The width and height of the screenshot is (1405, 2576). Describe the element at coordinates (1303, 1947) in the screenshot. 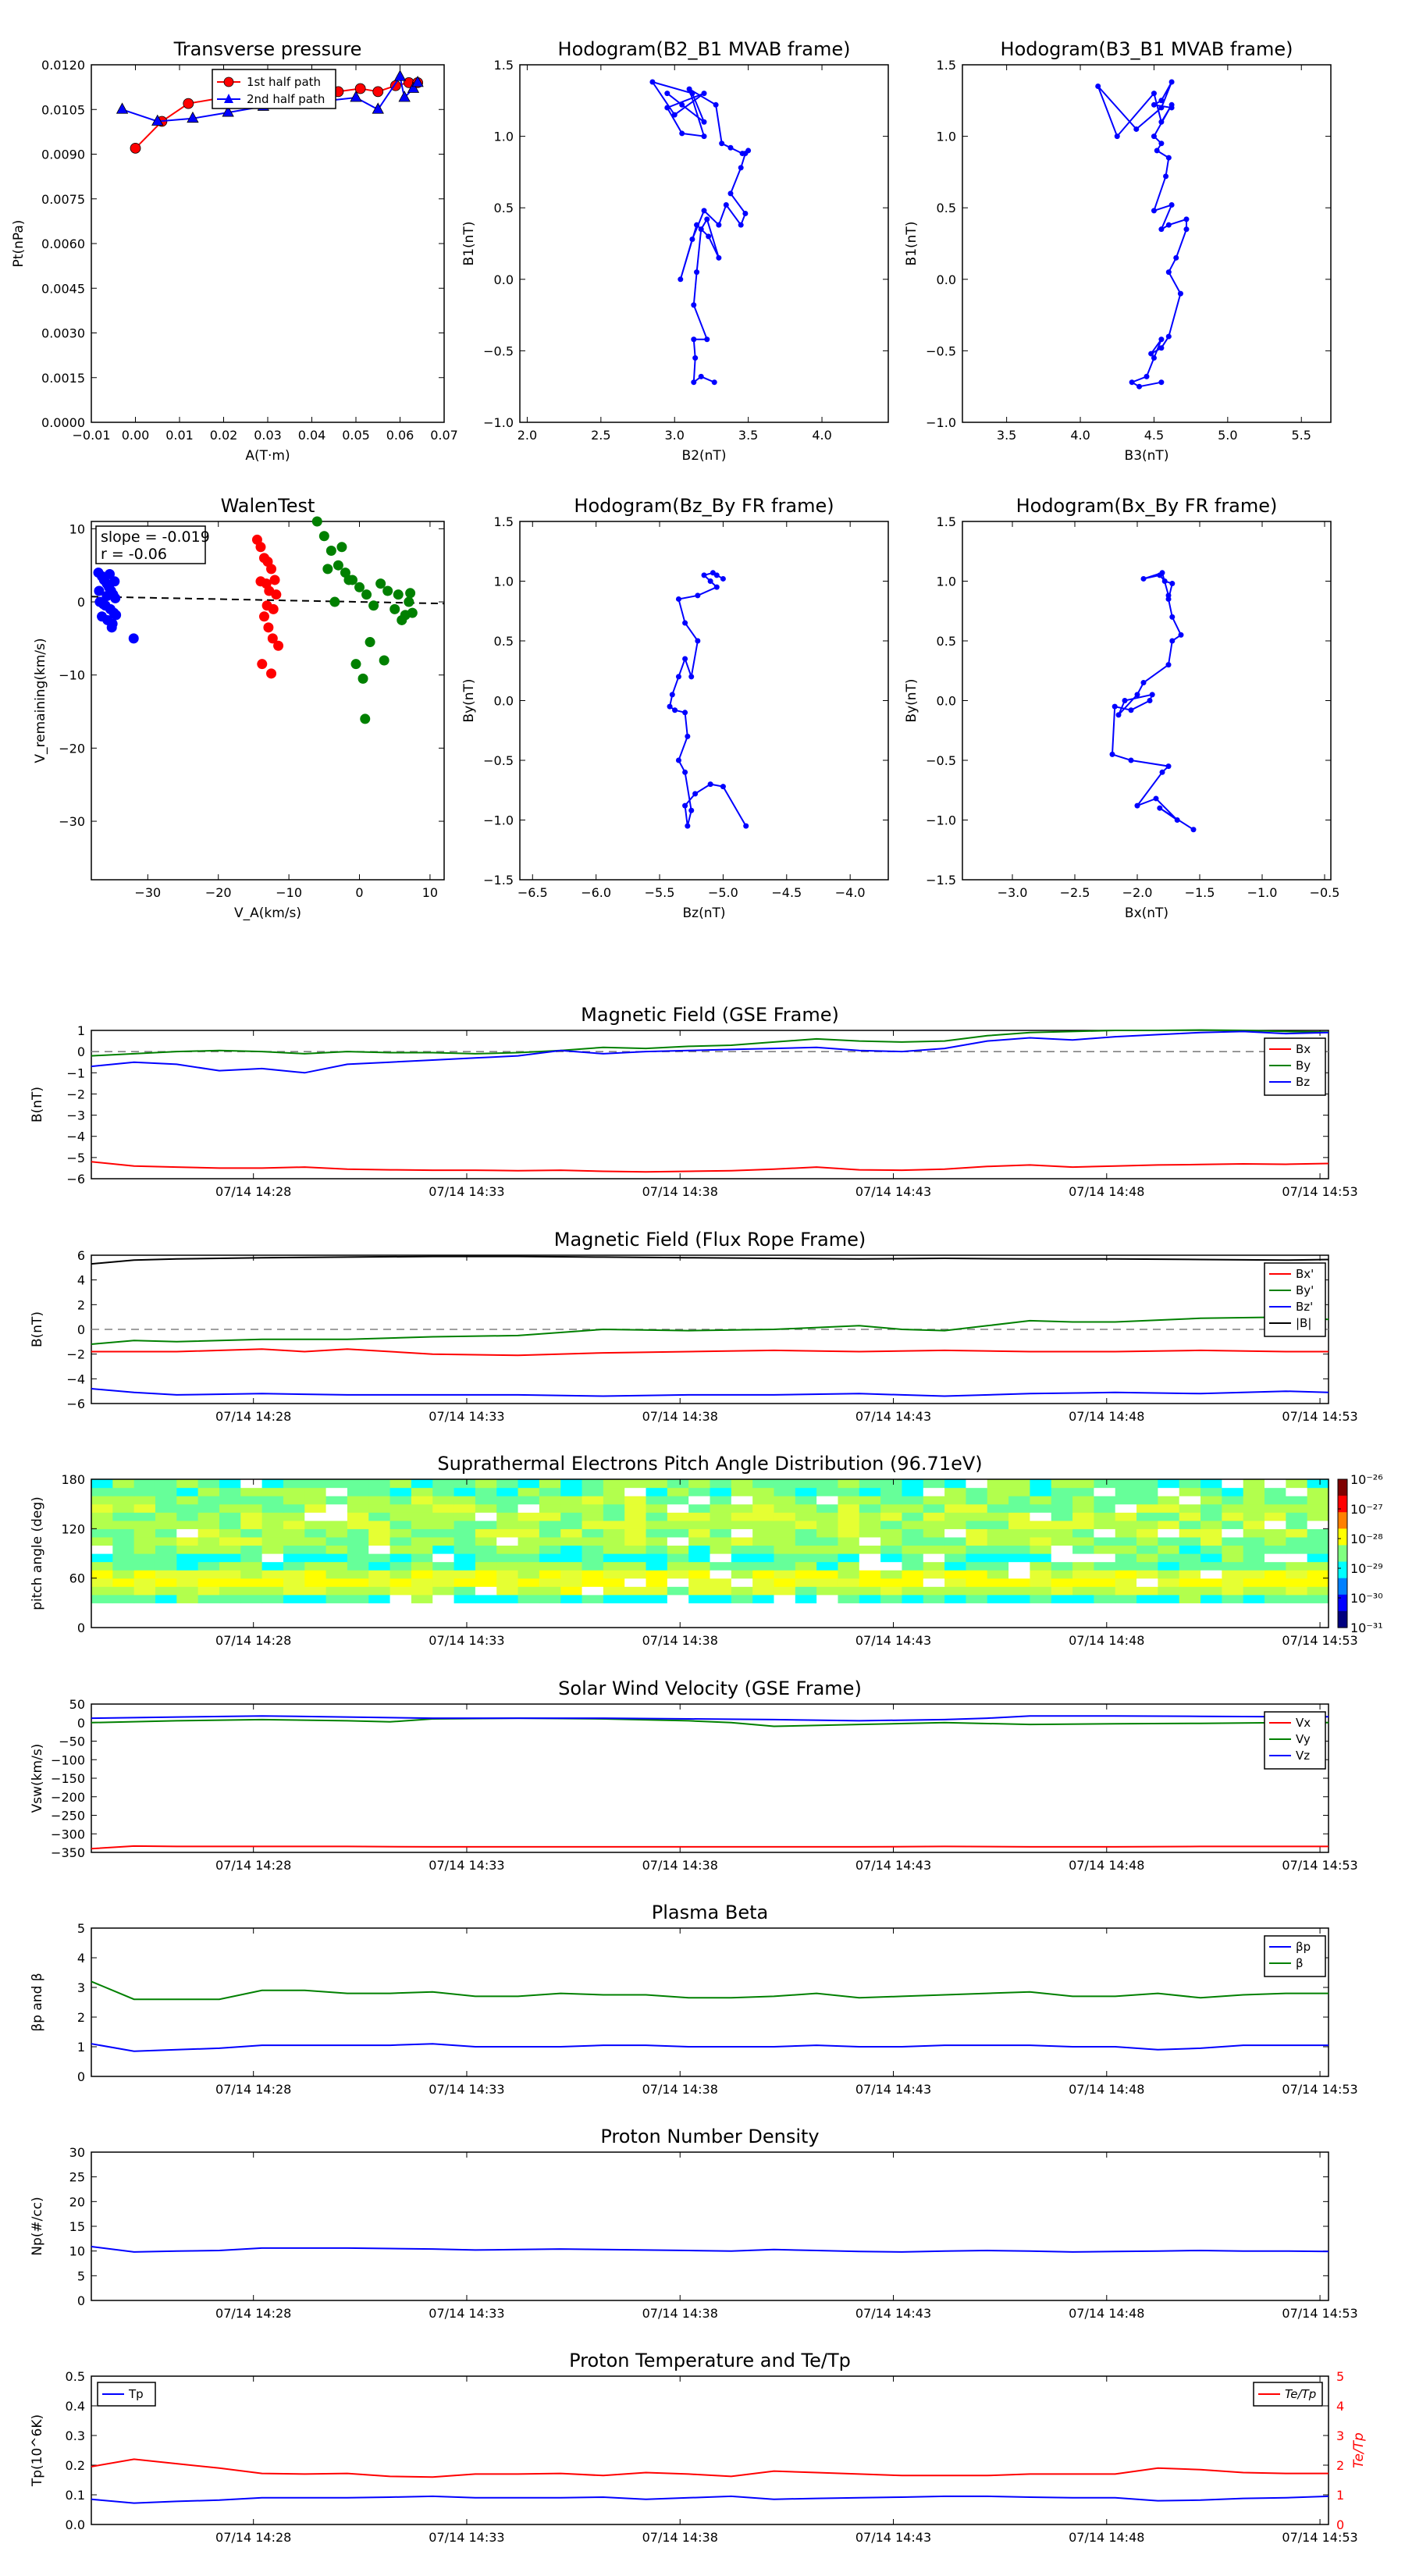

I see `legend-label: βp` at that location.